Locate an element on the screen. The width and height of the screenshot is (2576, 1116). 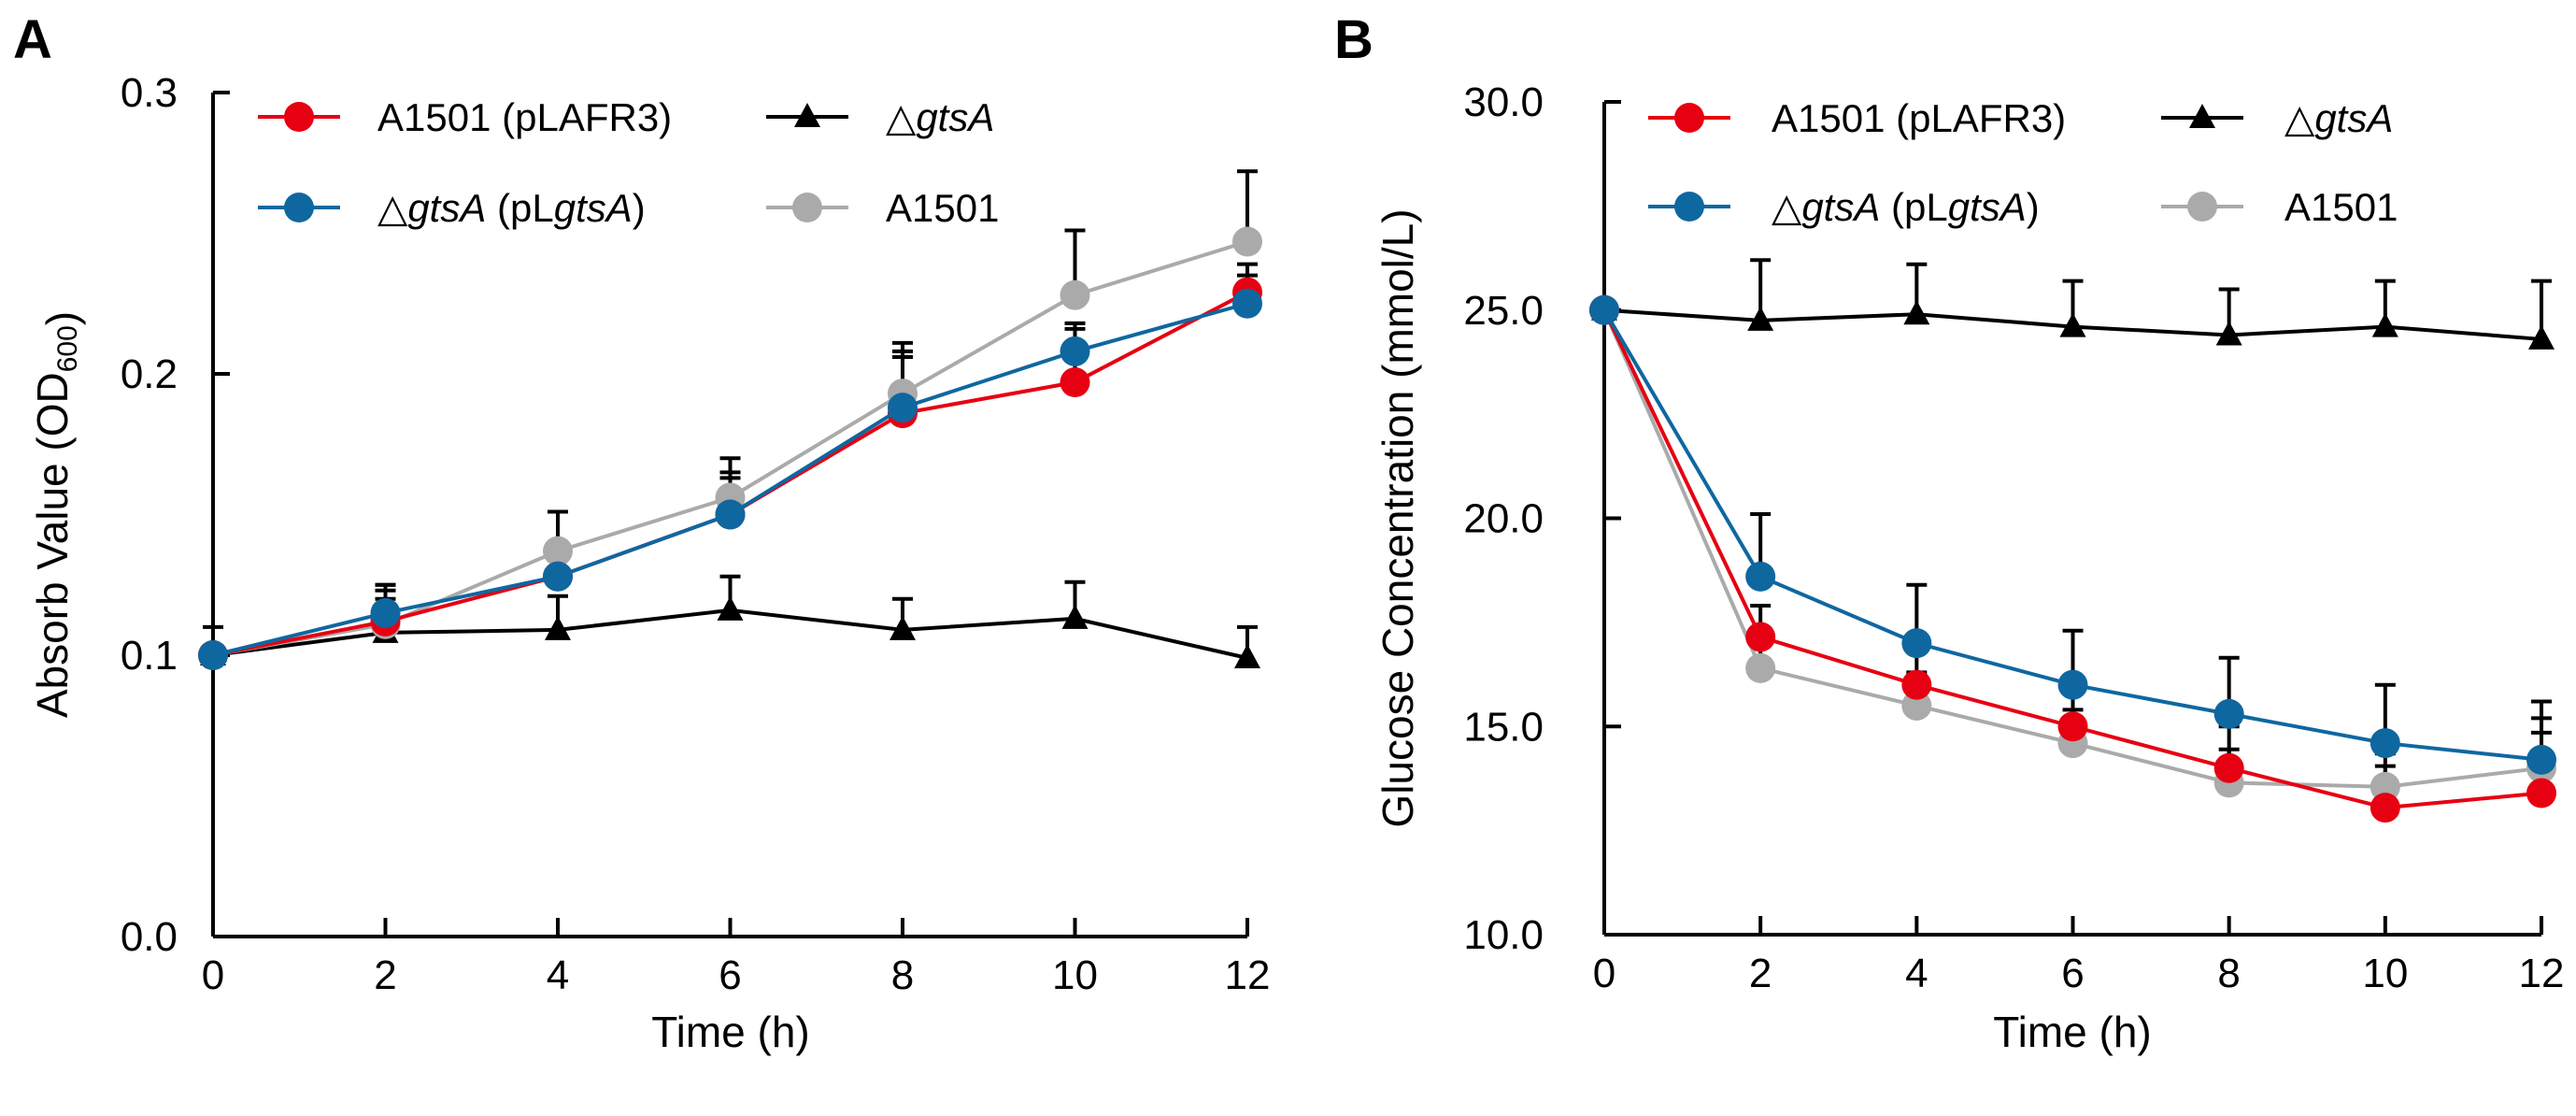
series--gtsa-plgtsa- is located at coordinates (730, 479).